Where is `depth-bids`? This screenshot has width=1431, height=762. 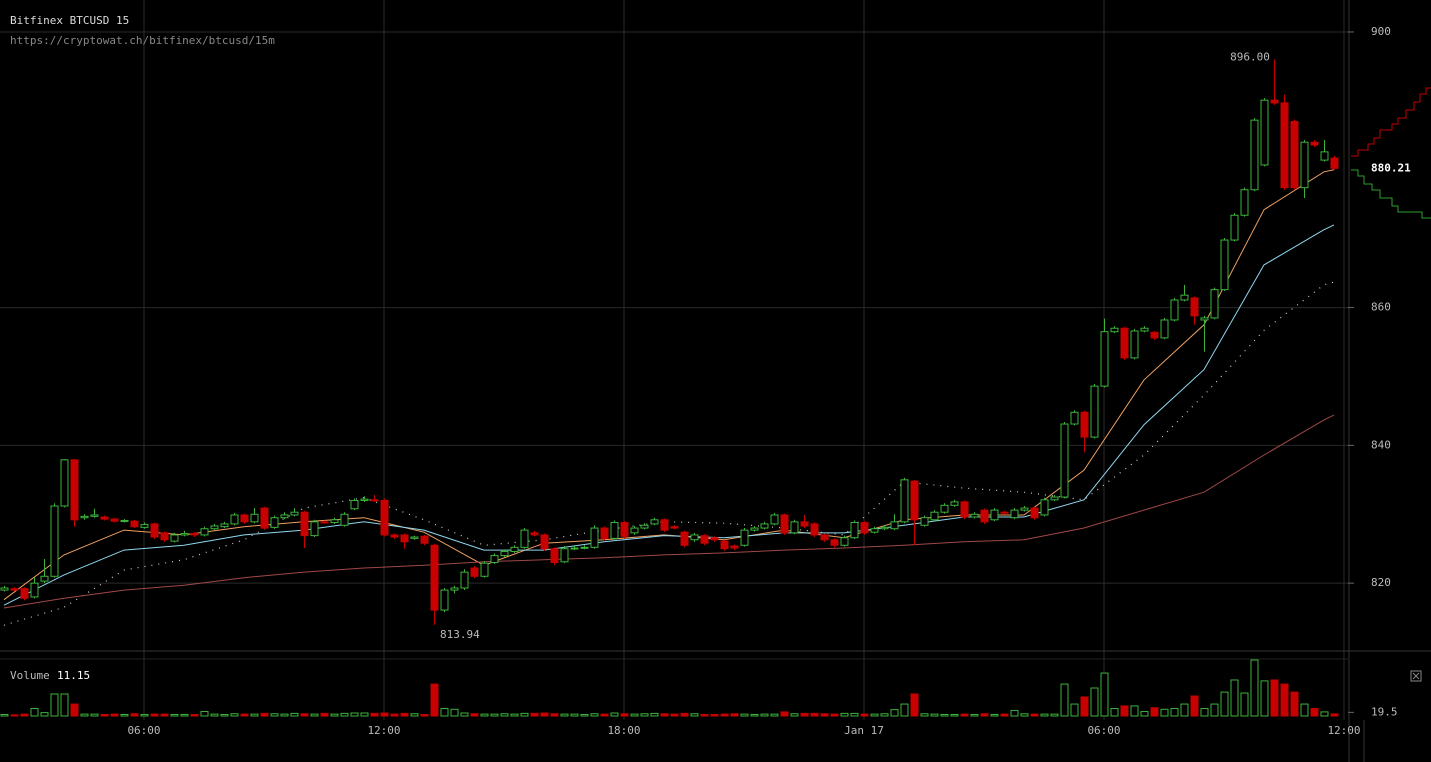
depth-bids is located at coordinates (1391, 194).